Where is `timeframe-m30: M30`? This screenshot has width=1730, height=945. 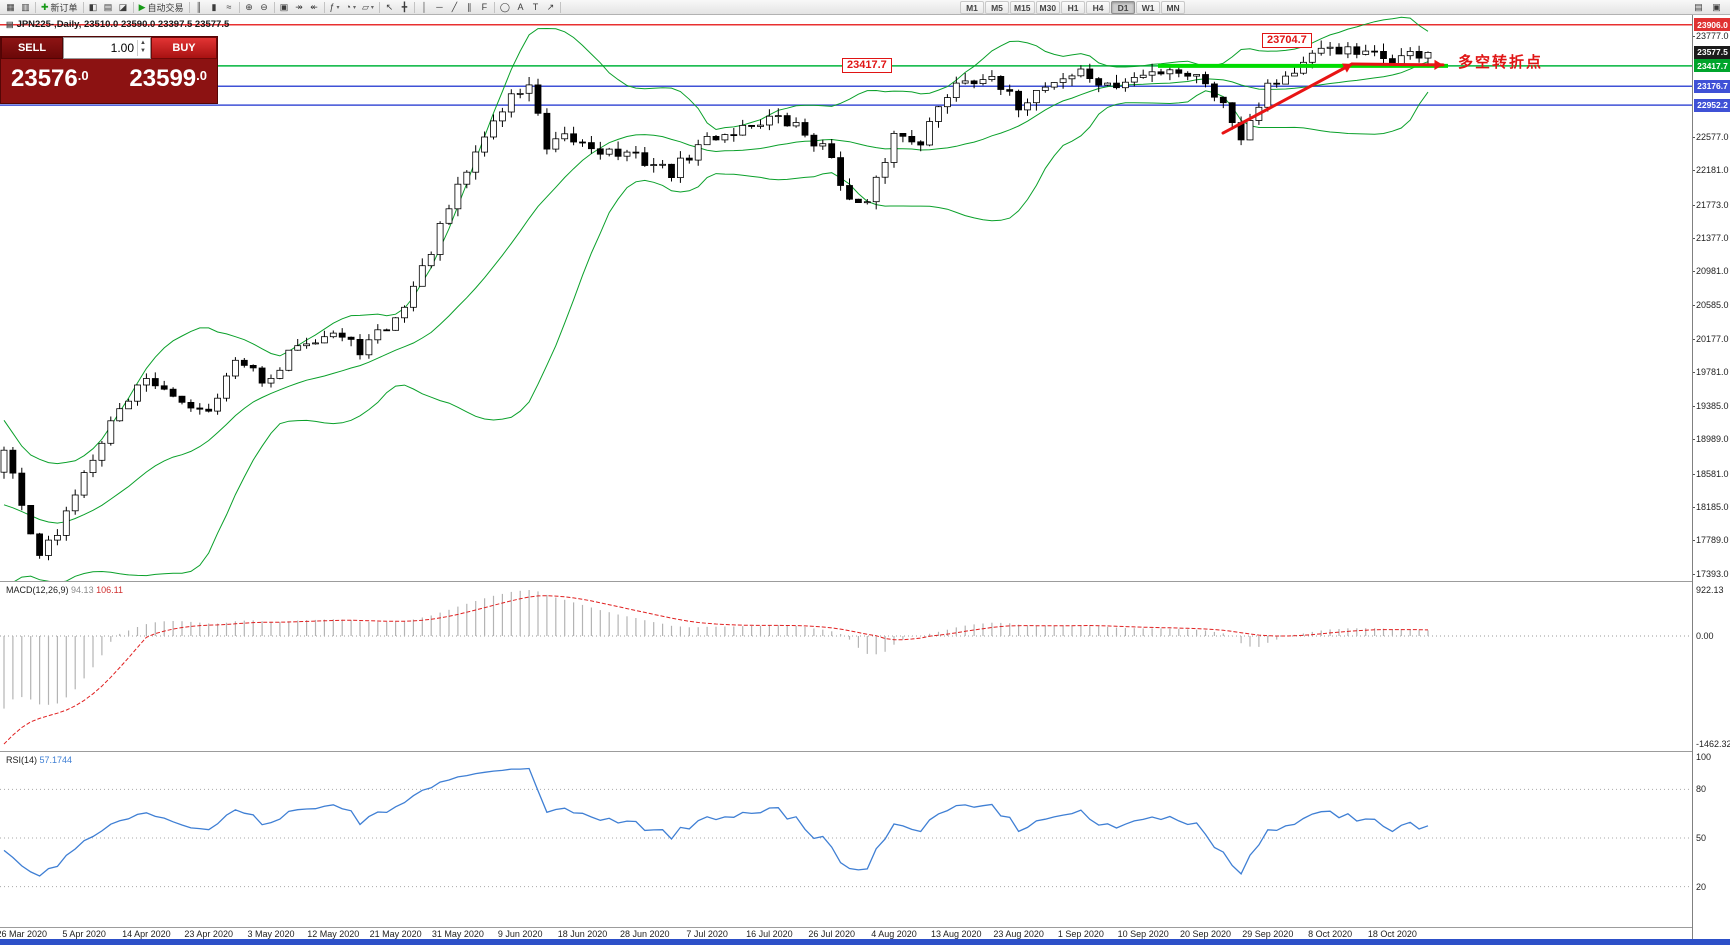 timeframe-m30: M30 is located at coordinates (1048, 7).